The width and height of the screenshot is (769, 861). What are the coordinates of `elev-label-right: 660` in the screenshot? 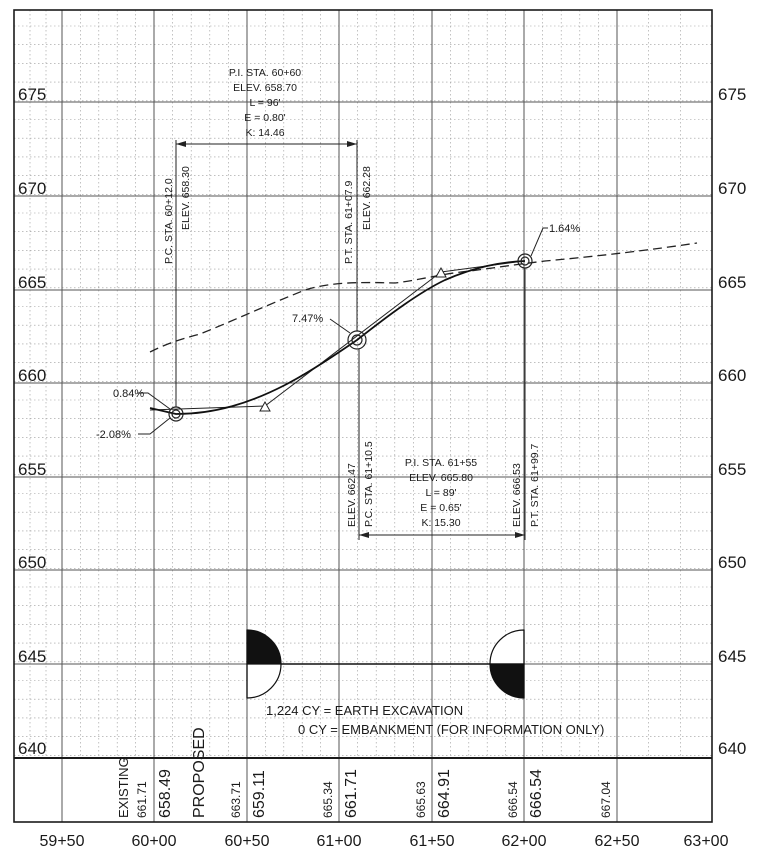 It's located at (732, 375).